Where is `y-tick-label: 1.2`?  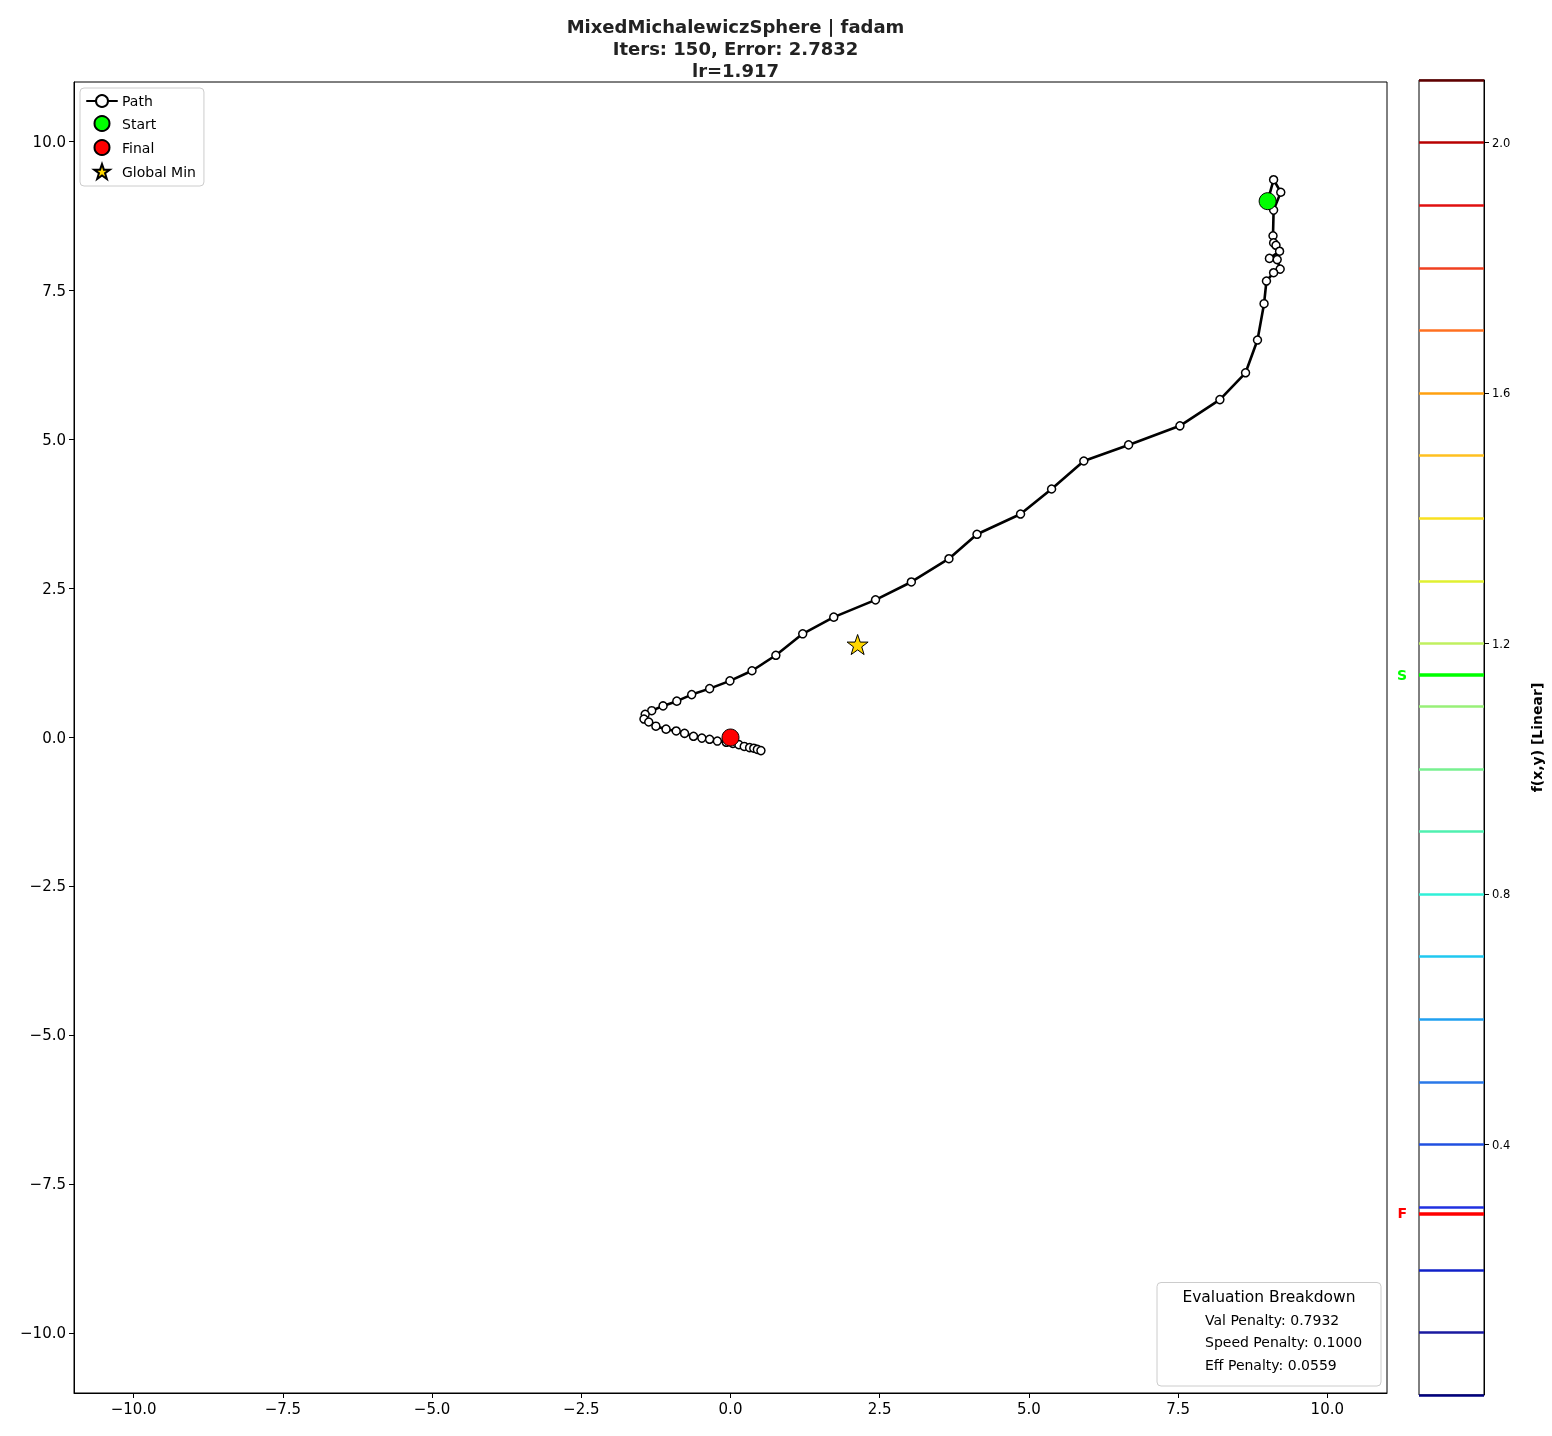
y-tick-label: 1.2 is located at coordinates (1501, 643).